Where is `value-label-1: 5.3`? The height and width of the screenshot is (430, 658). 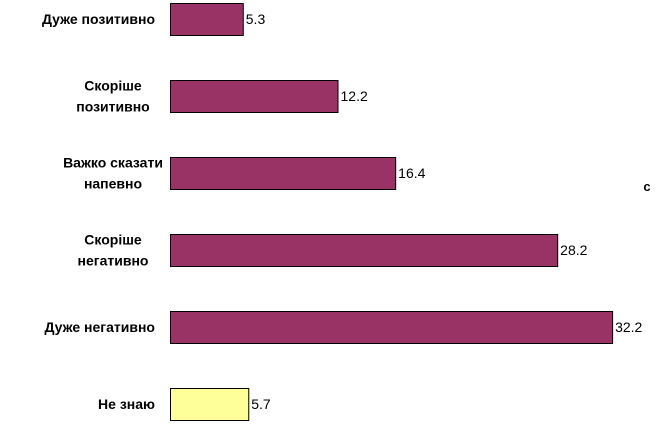 value-label-1: 5.3 is located at coordinates (256, 19).